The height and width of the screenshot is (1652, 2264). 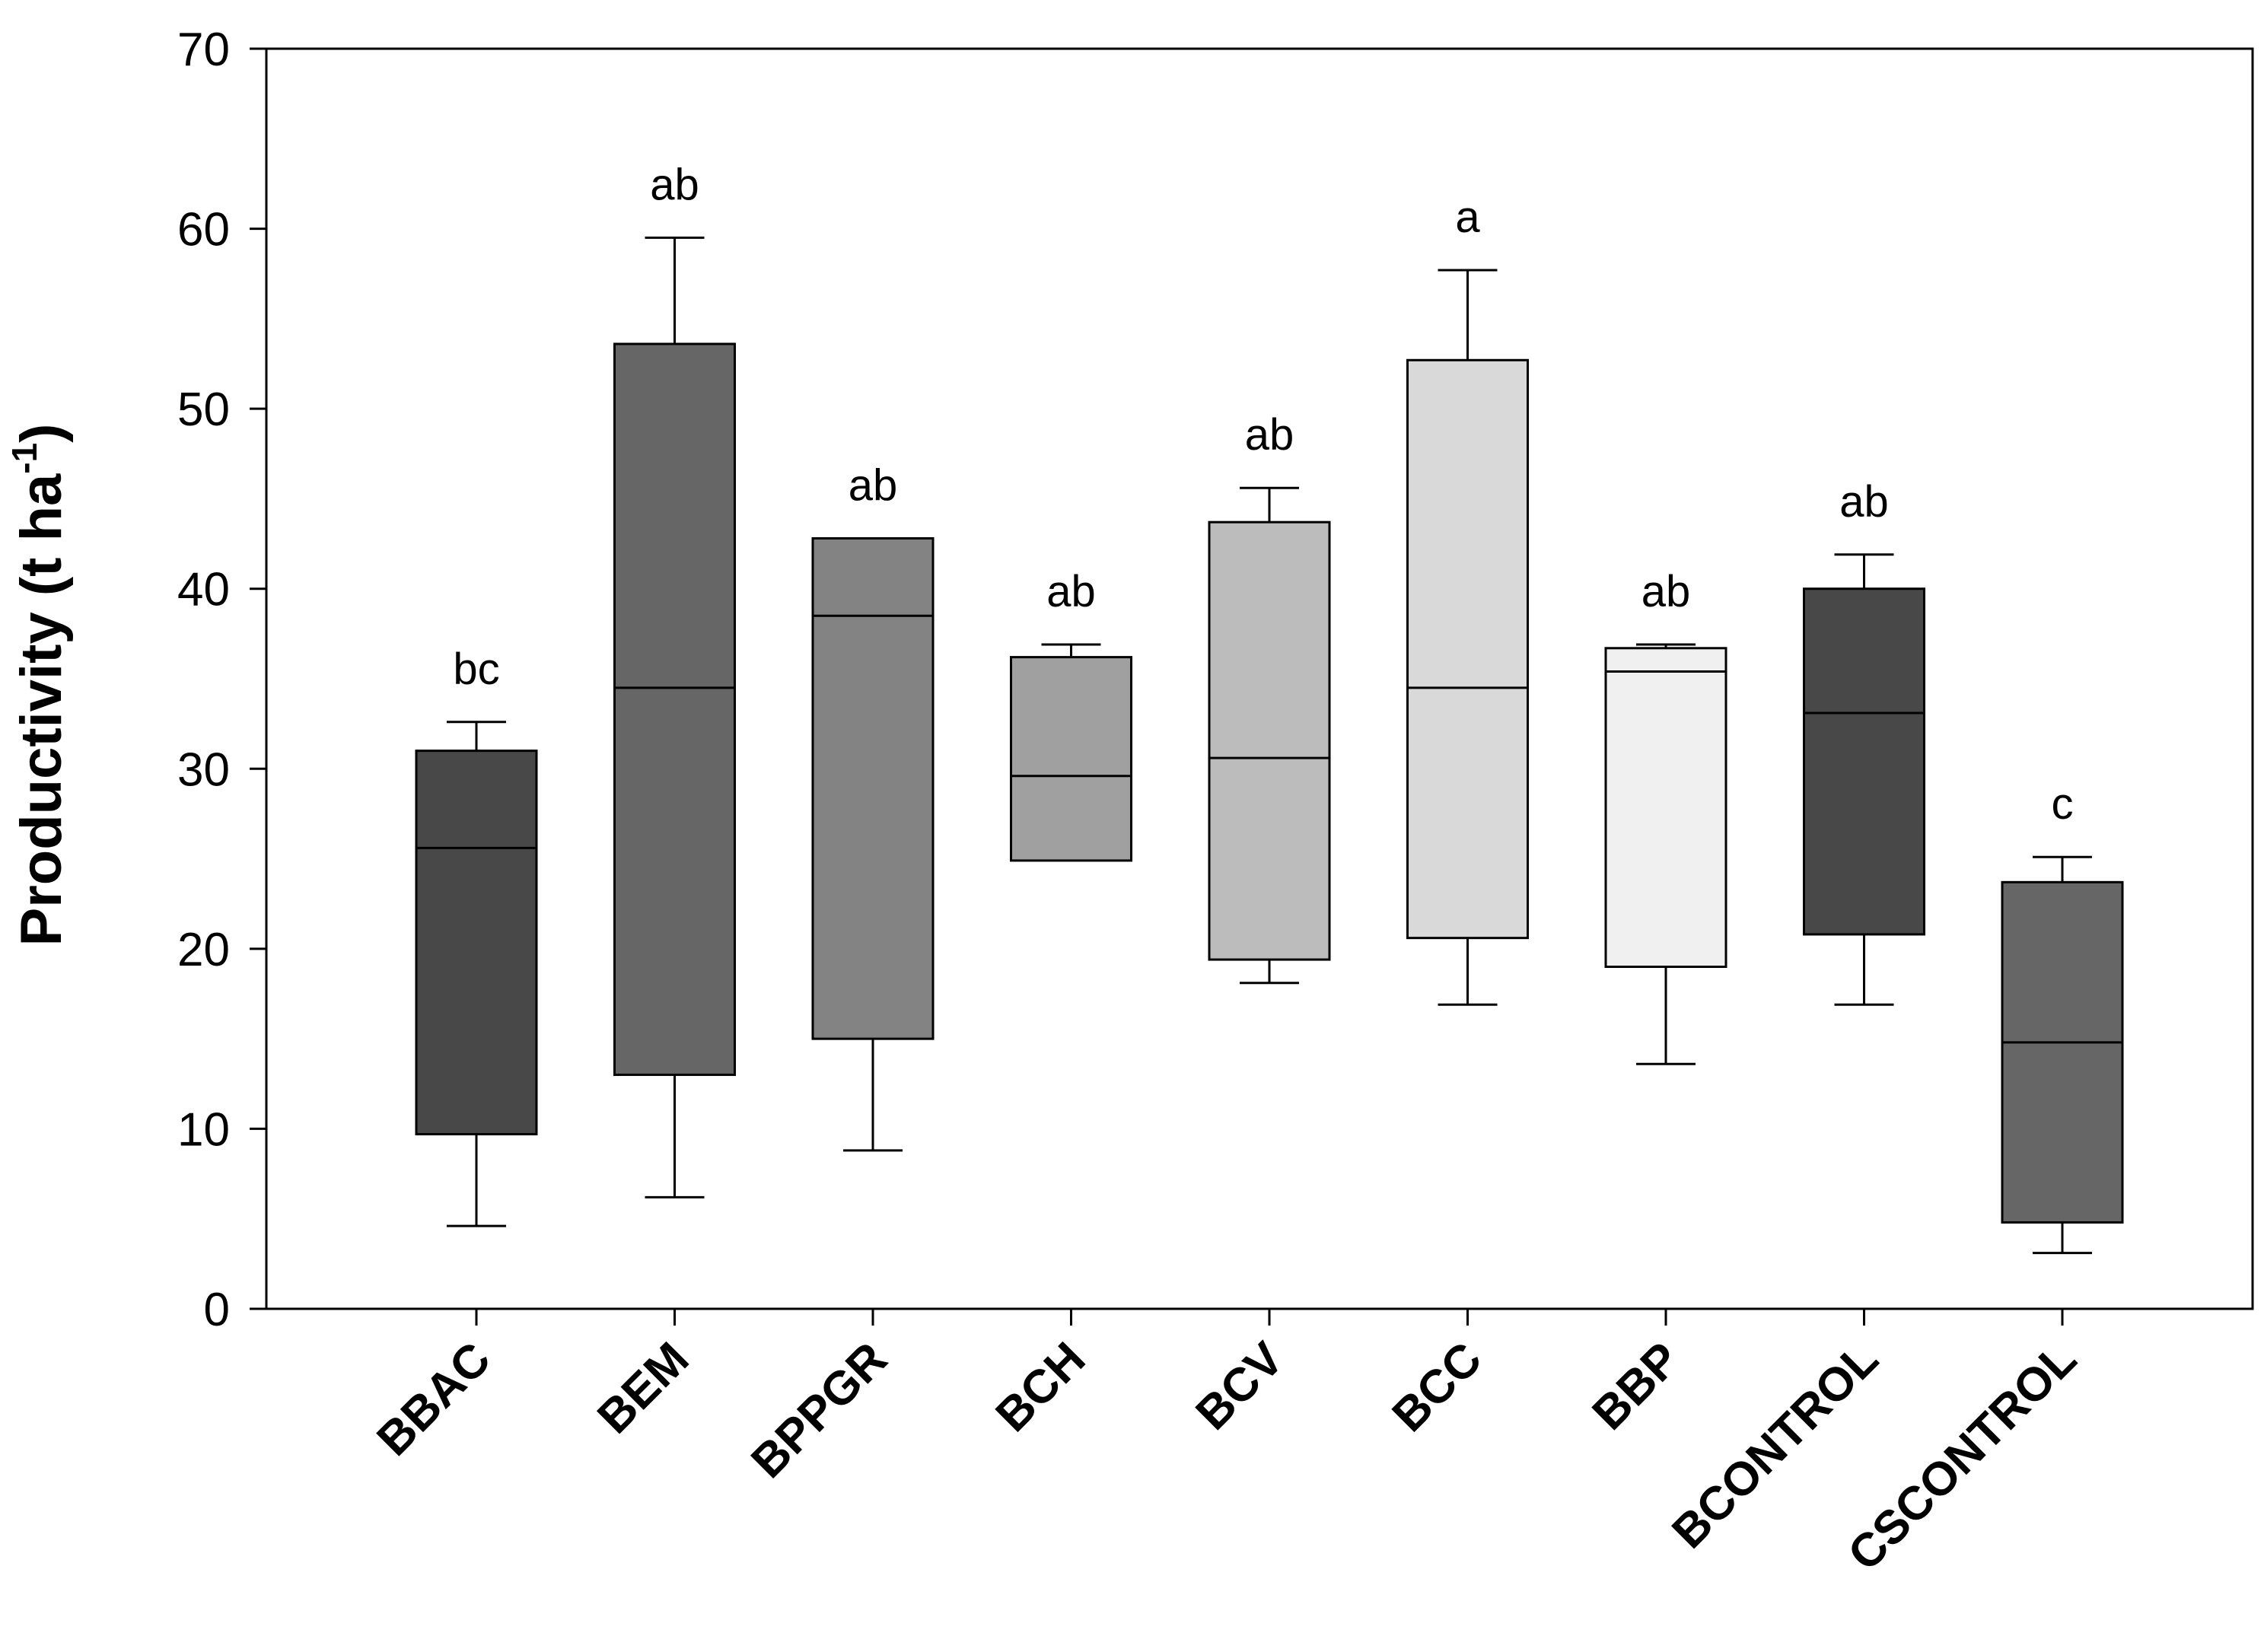 I want to click on y-axis-title-close: ), so click(x=41, y=433).